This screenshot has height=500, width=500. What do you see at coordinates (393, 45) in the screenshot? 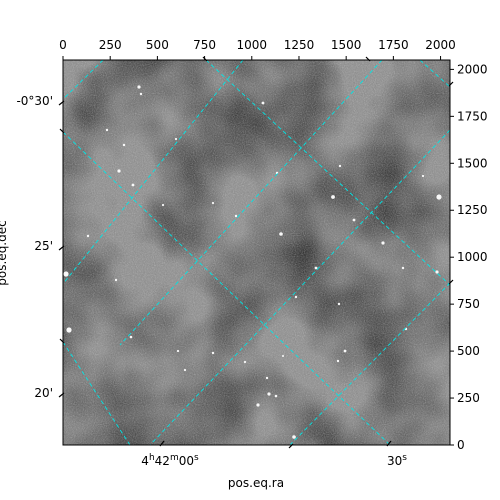
I see `top-tick-label: 1750` at bounding box center [393, 45].